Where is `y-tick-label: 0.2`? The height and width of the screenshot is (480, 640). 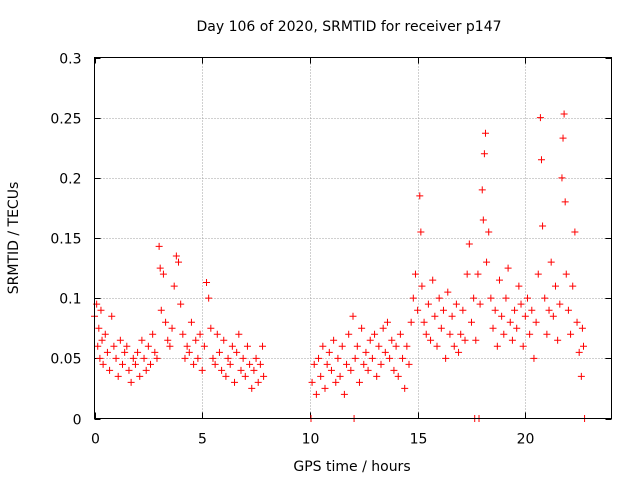 y-tick-label: 0.2 is located at coordinates (70, 180).